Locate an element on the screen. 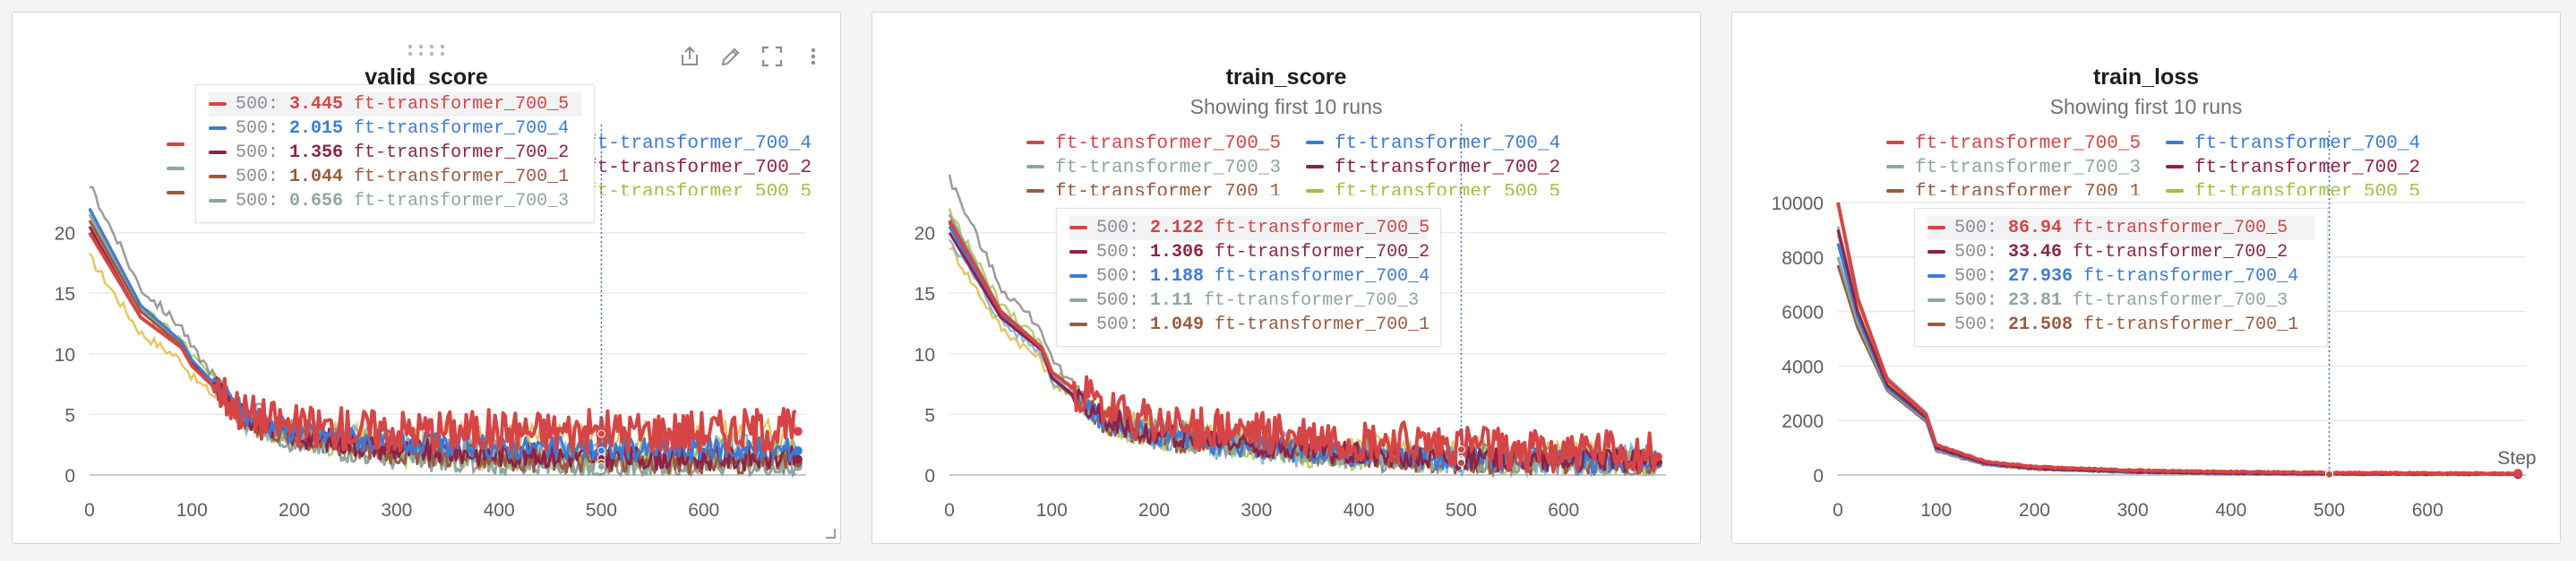 Image resolution: width=2576 pixels, height=561 pixels. share-icon is located at coordinates (689, 57).